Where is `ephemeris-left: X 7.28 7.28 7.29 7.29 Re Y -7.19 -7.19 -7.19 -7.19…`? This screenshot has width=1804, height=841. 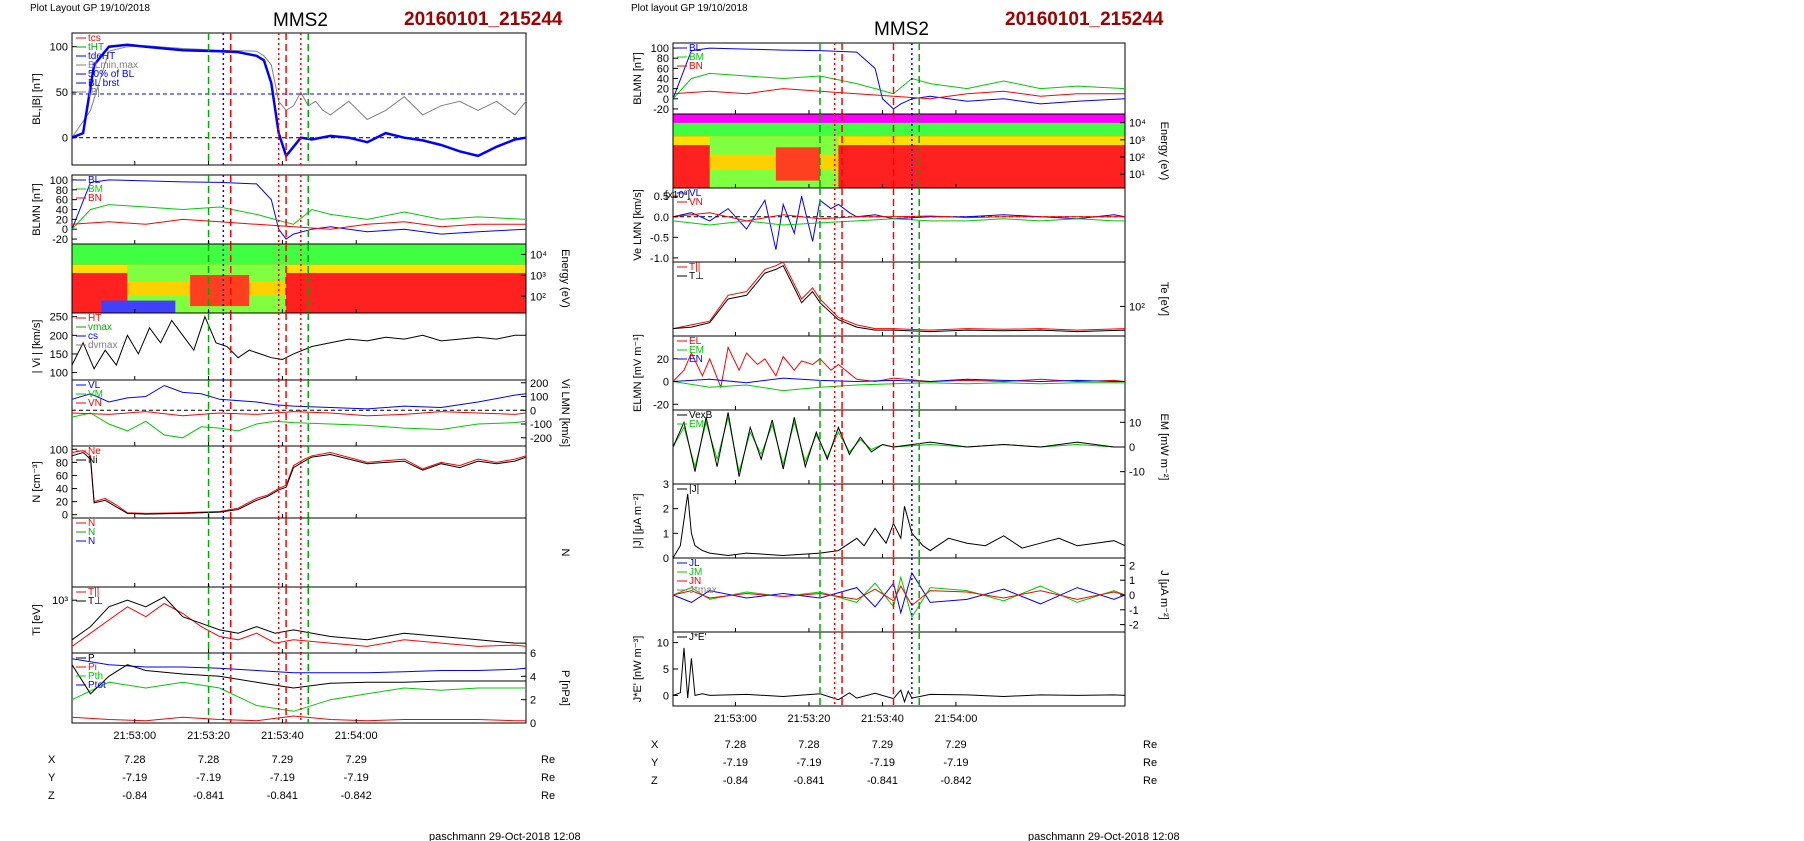 ephemeris-left: X 7.28 7.28 7.29 7.29 Re Y -7.19 -7.19 -7.19 -7.19… is located at coordinates (301, 778).